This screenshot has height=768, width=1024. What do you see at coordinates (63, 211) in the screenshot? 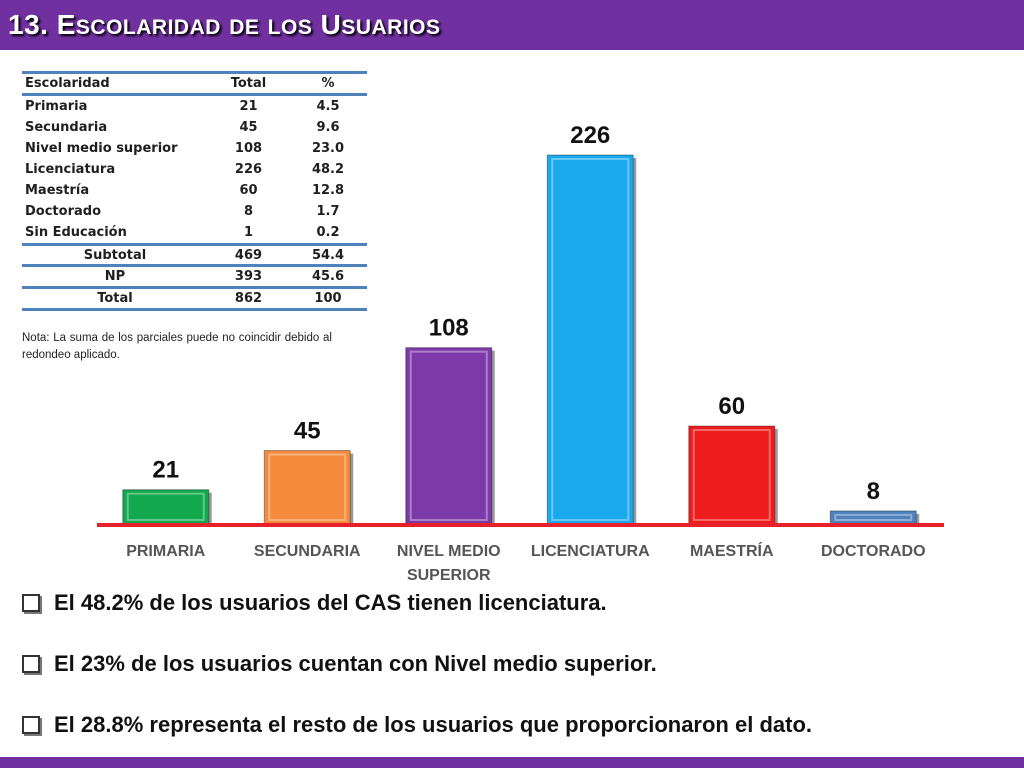
I see `row-label: Doctorado` at bounding box center [63, 211].